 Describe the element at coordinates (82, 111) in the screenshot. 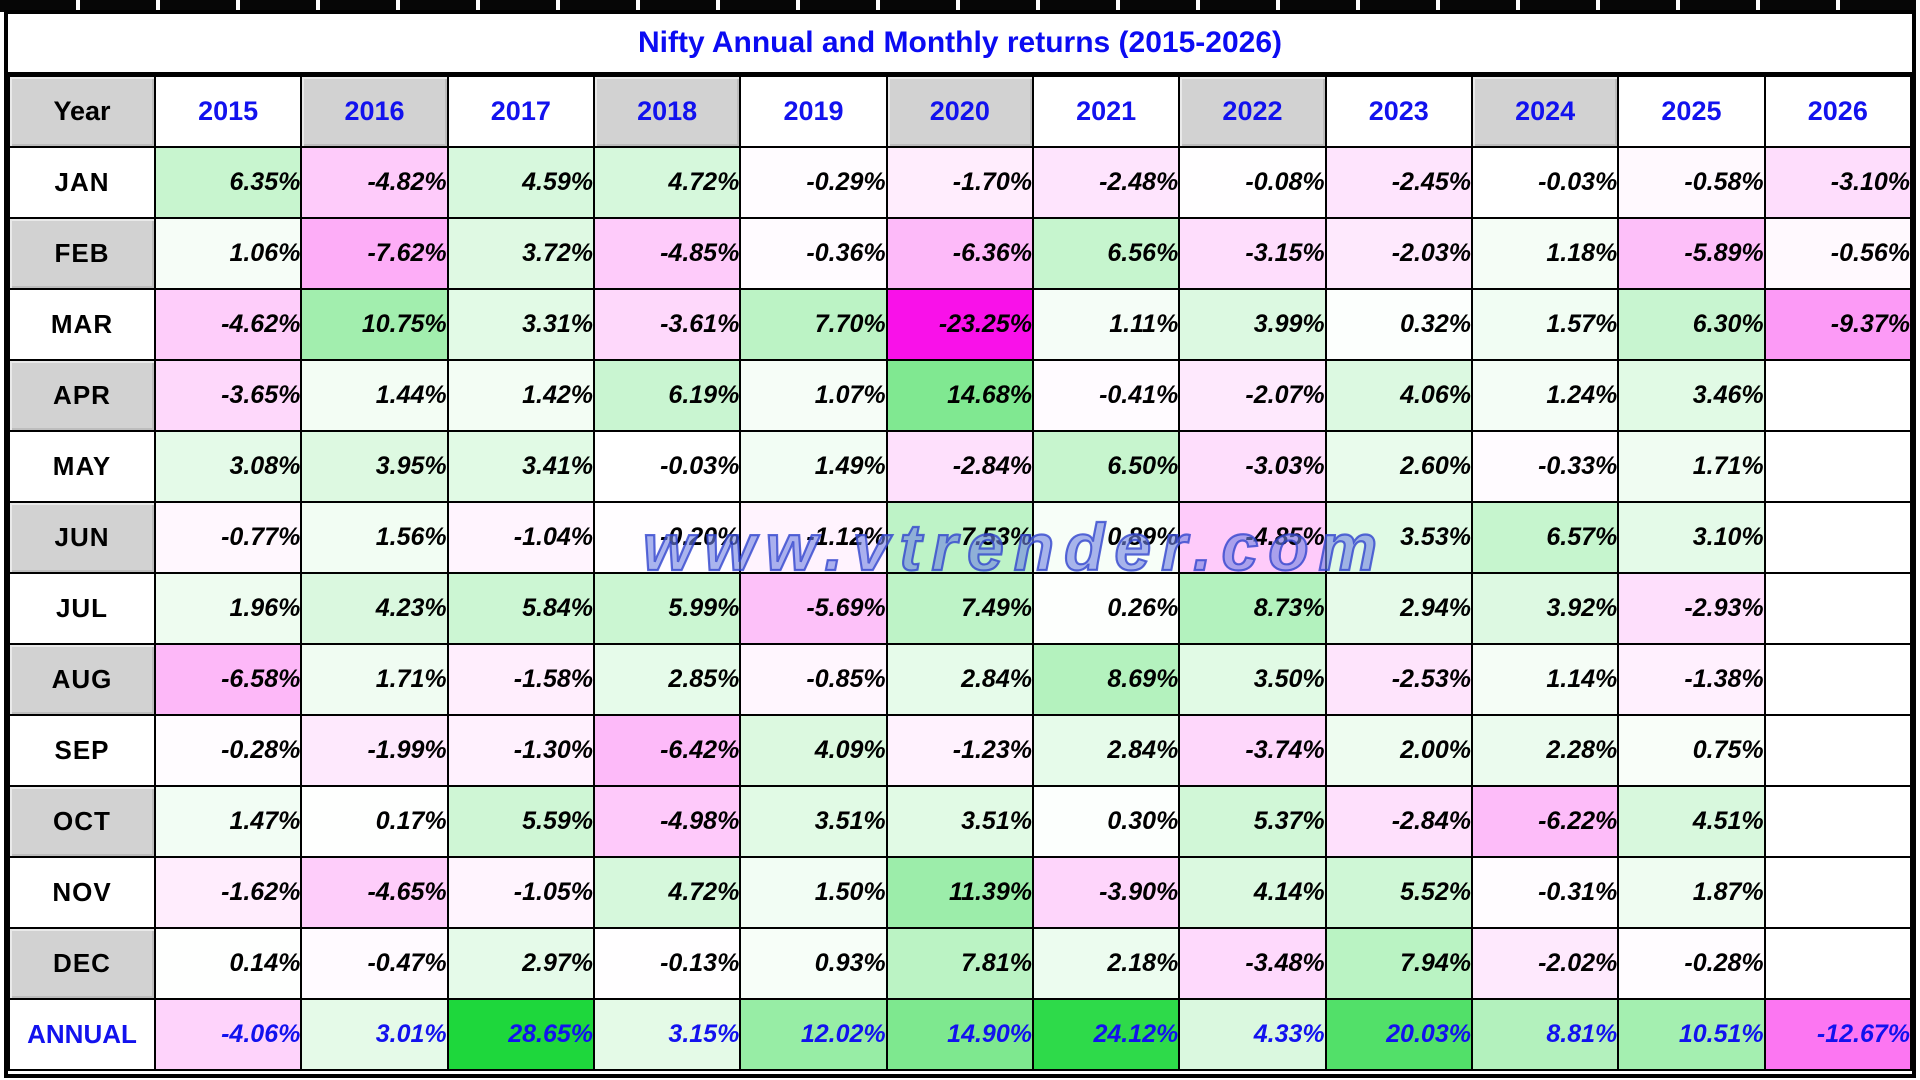

I see `year-corner-cell: Year` at that location.